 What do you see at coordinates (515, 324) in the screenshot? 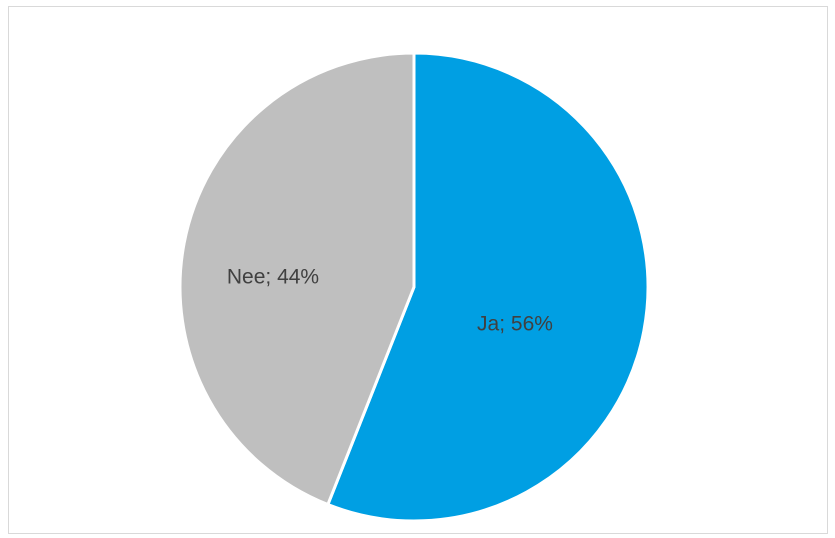
I see `data-label-ja: Ja; 56%` at bounding box center [515, 324].